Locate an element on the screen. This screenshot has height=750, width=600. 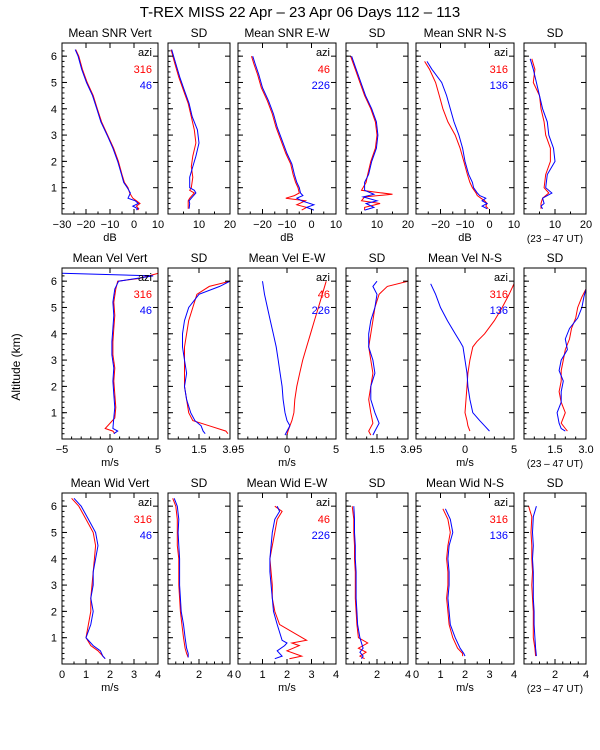
panel-2-0-title: Mean Wid Vert is located at coordinates (110, 483).